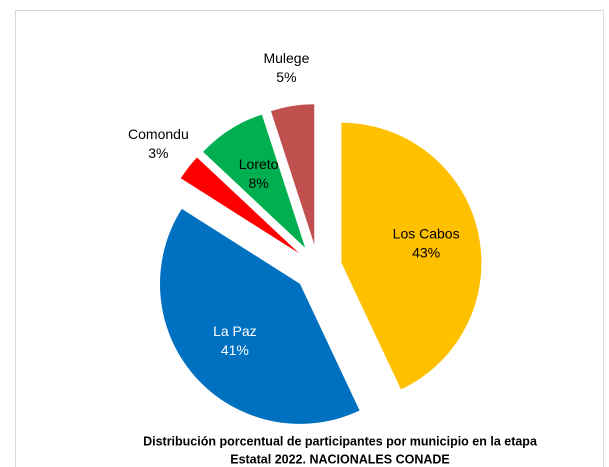  I want to click on slice-value-label: 41%, so click(235, 350).